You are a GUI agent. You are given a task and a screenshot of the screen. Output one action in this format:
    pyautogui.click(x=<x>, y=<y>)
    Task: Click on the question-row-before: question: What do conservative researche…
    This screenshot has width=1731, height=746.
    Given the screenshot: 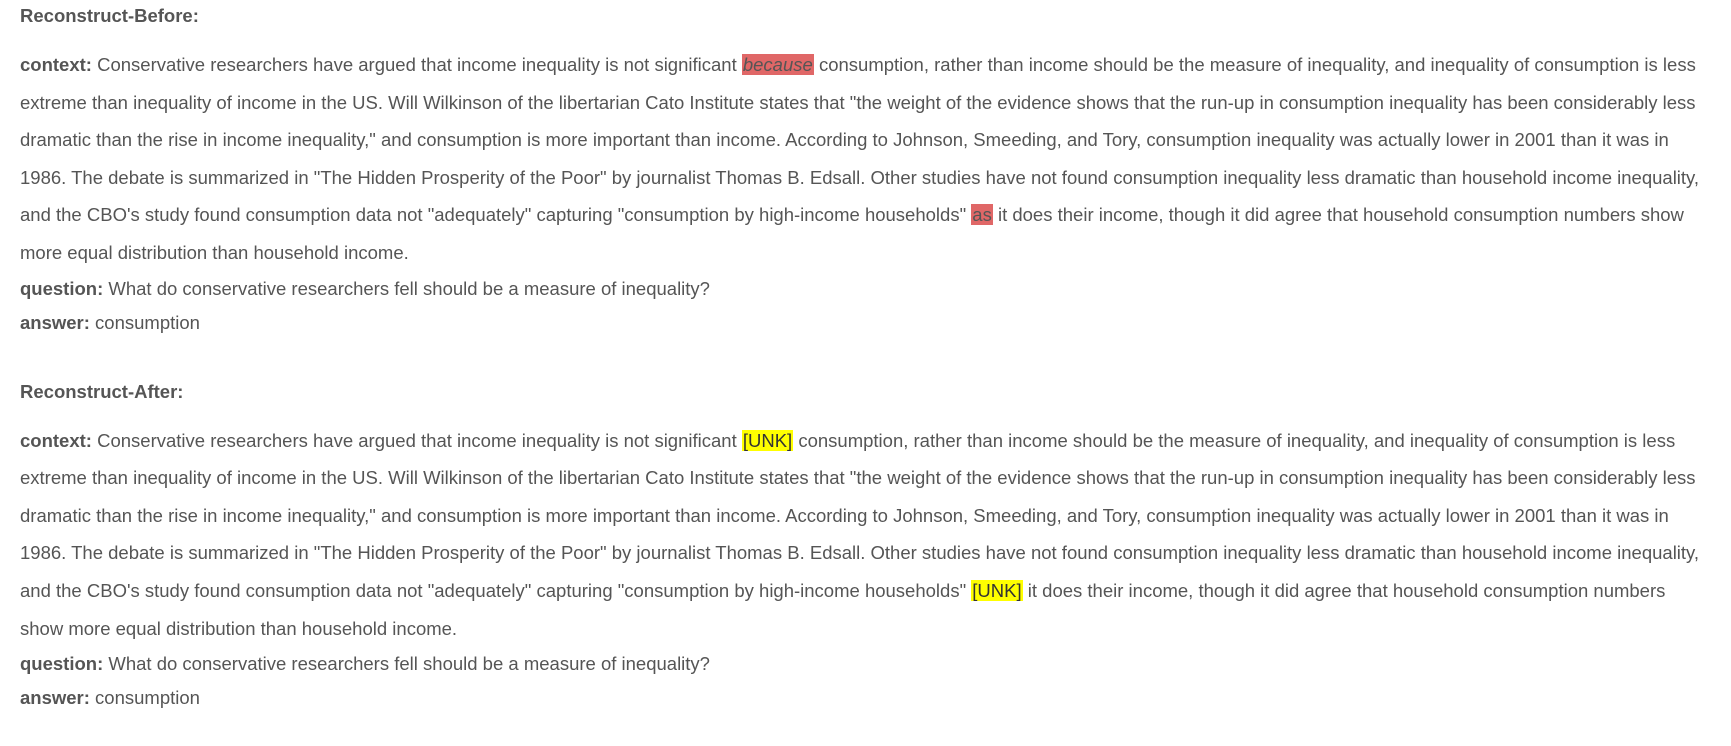 What is the action you would take?
    pyautogui.click(x=865, y=289)
    